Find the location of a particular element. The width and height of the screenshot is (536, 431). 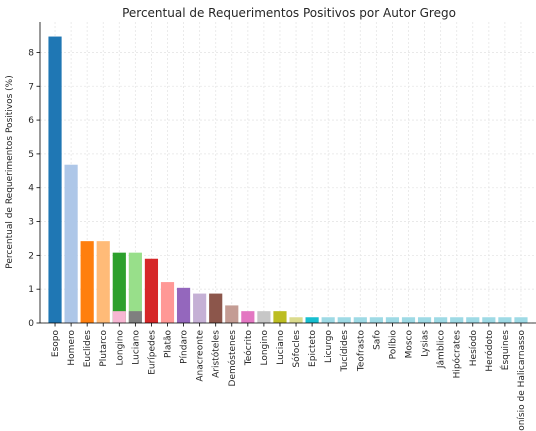

x-tick-label: Heródoto is located at coordinates (489, 351).